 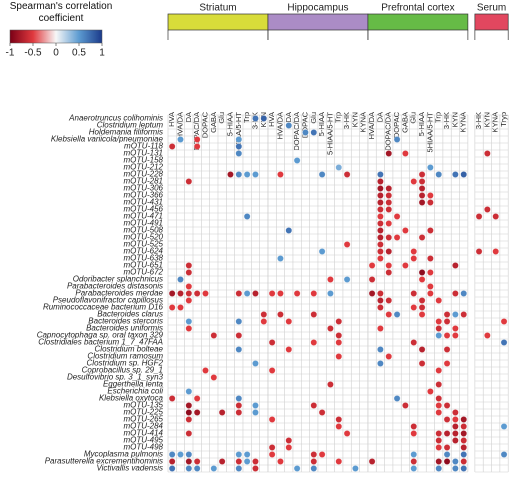 What do you see at coordinates (143, 167) in the screenshot?
I see `row-label: mOTU-212` at bounding box center [143, 167].